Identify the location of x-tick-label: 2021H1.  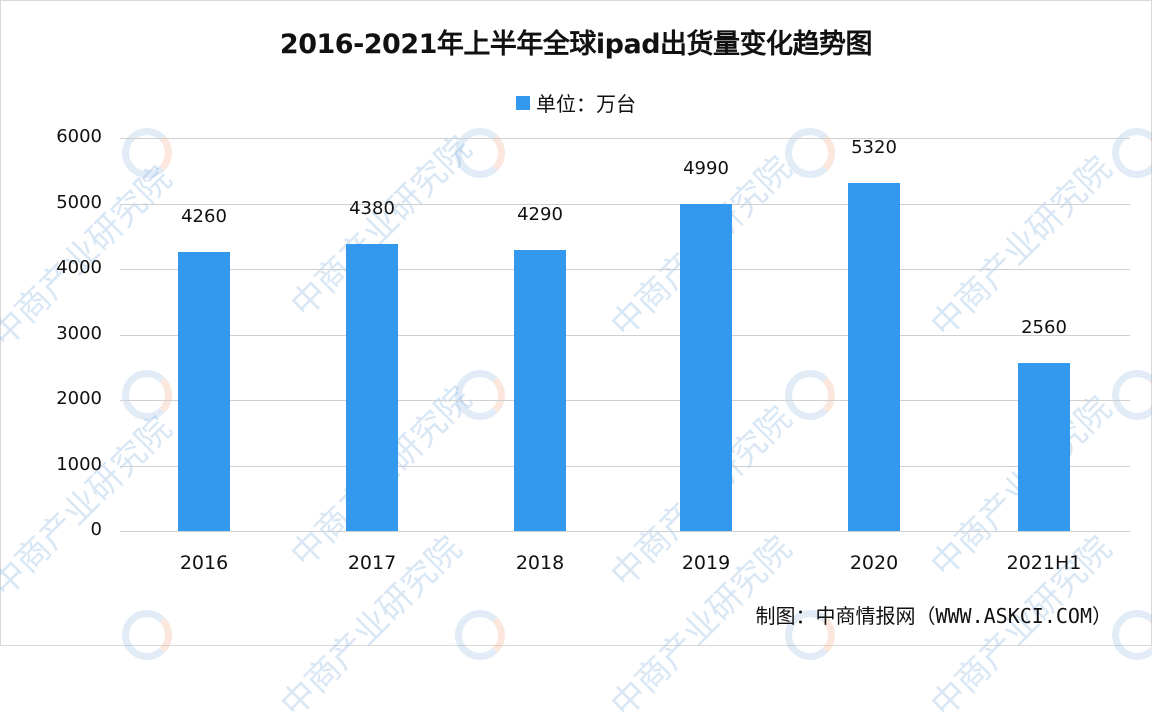
(1044, 563).